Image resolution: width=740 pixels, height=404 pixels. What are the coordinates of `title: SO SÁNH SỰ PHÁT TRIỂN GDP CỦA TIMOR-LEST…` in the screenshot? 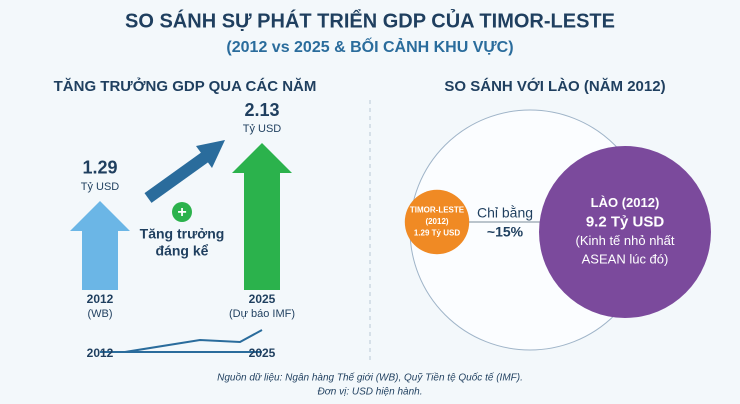 It's located at (370, 20).